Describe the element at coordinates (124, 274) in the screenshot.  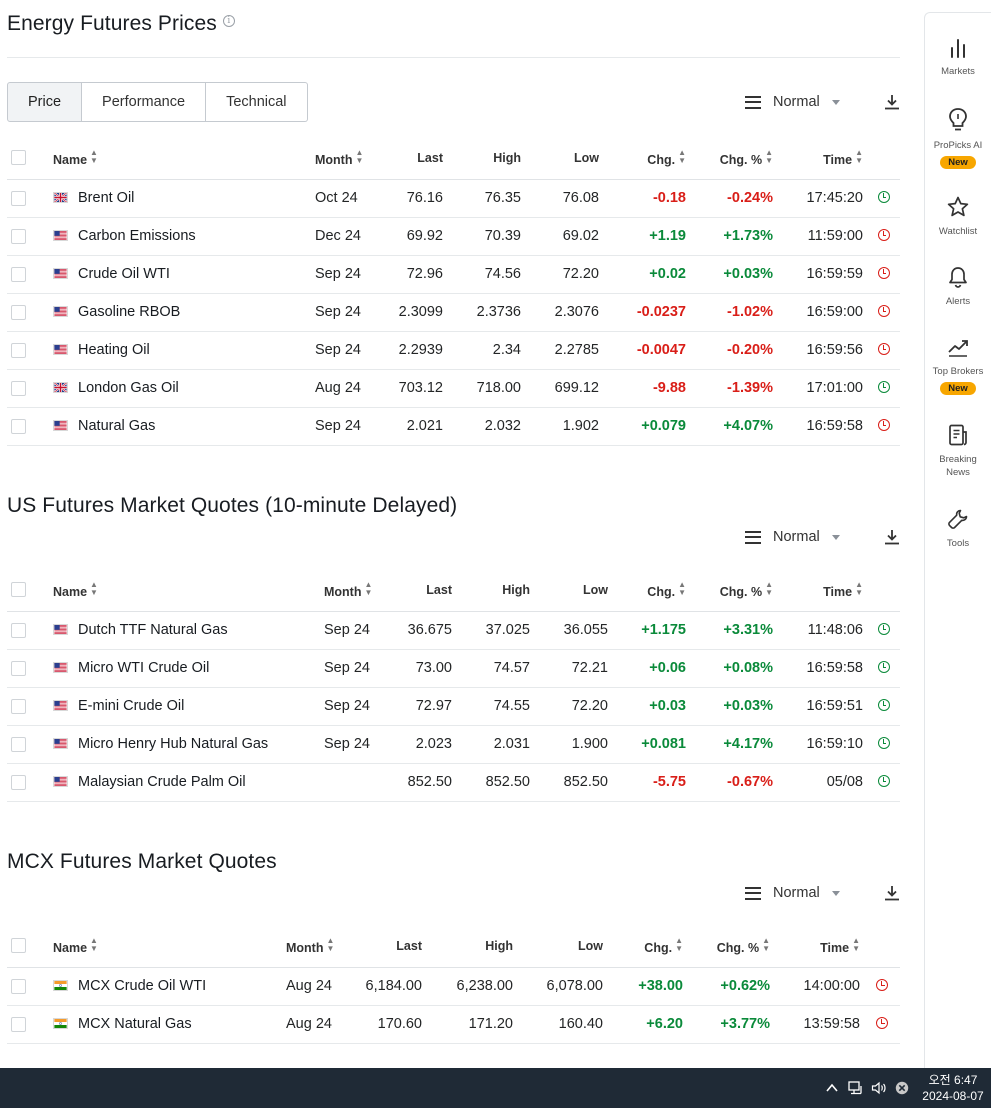
I see `instrument-link: Crude Oil WTI` at that location.